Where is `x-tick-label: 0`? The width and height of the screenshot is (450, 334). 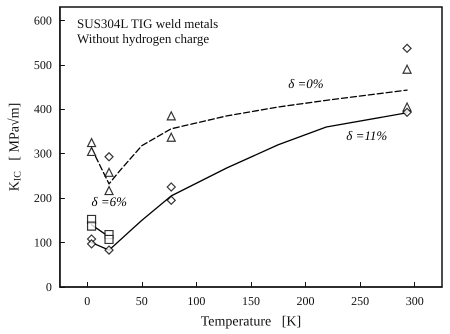
x-tick-label: 0 is located at coordinates (87, 301).